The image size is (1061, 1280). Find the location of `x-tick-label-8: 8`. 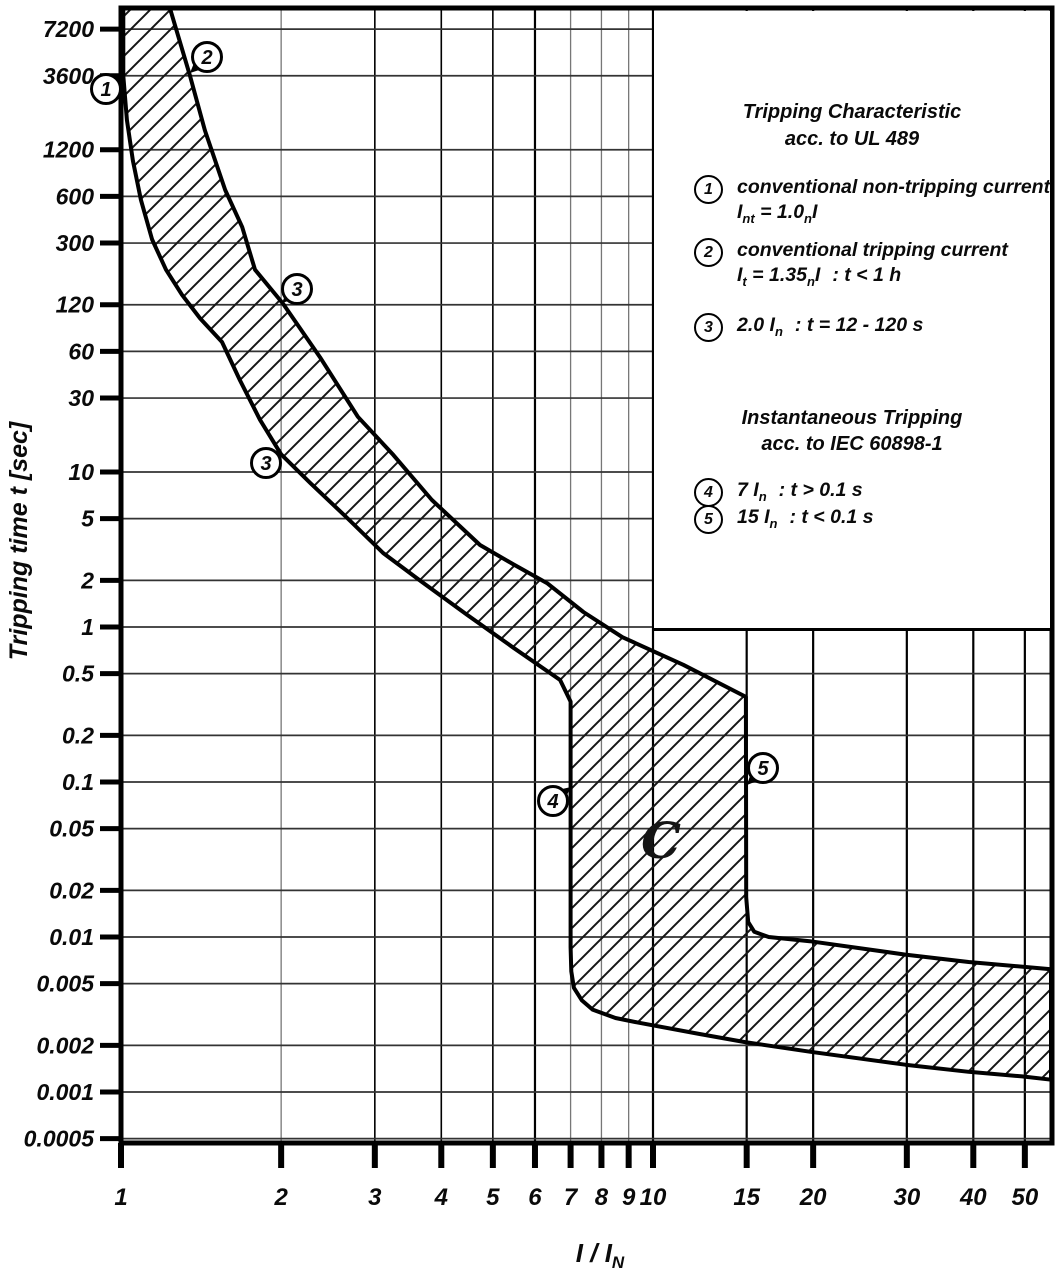

x-tick-label-8: 8 is located at coordinates (602, 1197).